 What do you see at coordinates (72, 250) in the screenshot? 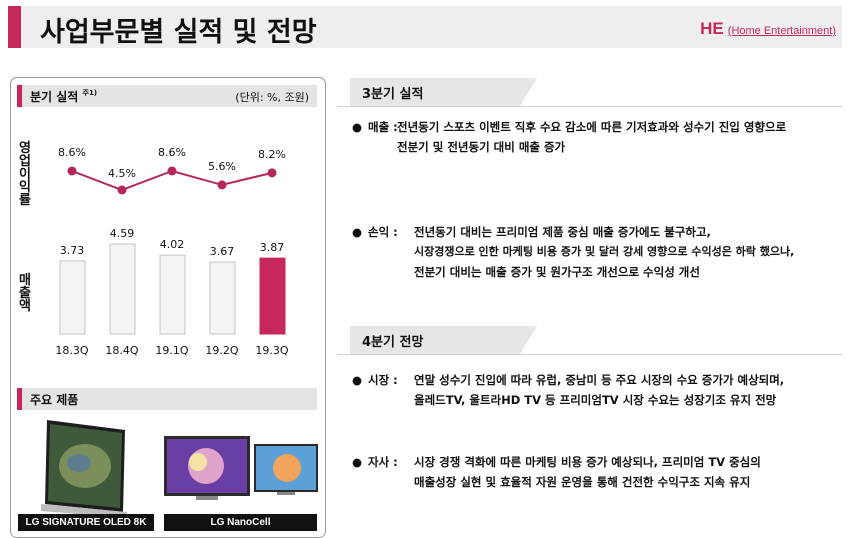
I see `sales-data-label: 3.73` at bounding box center [72, 250].